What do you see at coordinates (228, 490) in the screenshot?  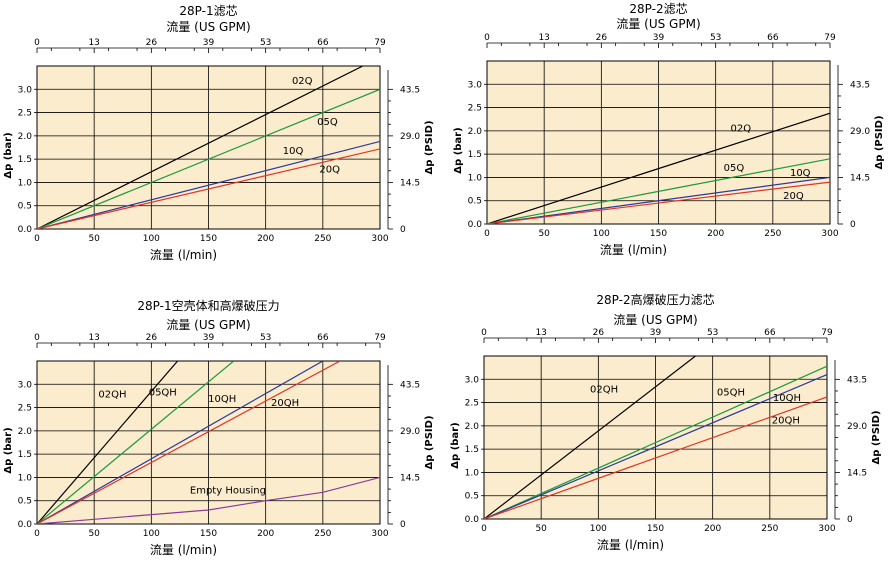 I see `series-label-empty-housing: Empty Housing` at bounding box center [228, 490].